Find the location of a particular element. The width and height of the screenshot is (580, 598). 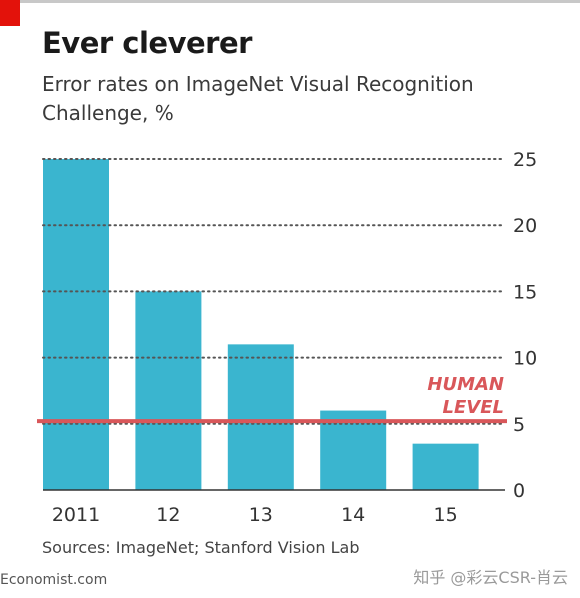

brand-label: Economist.com is located at coordinates (54, 580).